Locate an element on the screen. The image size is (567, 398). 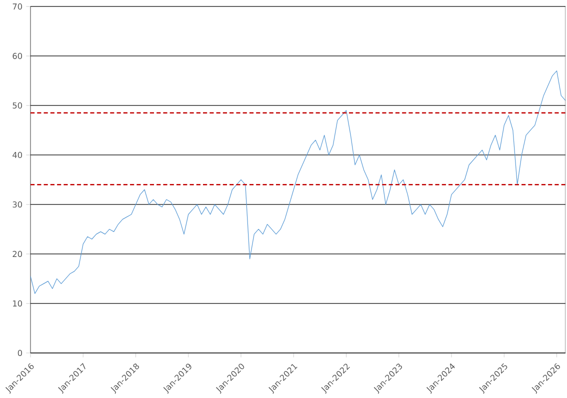
y-tick-label: 20 is located at coordinates (17, 253).